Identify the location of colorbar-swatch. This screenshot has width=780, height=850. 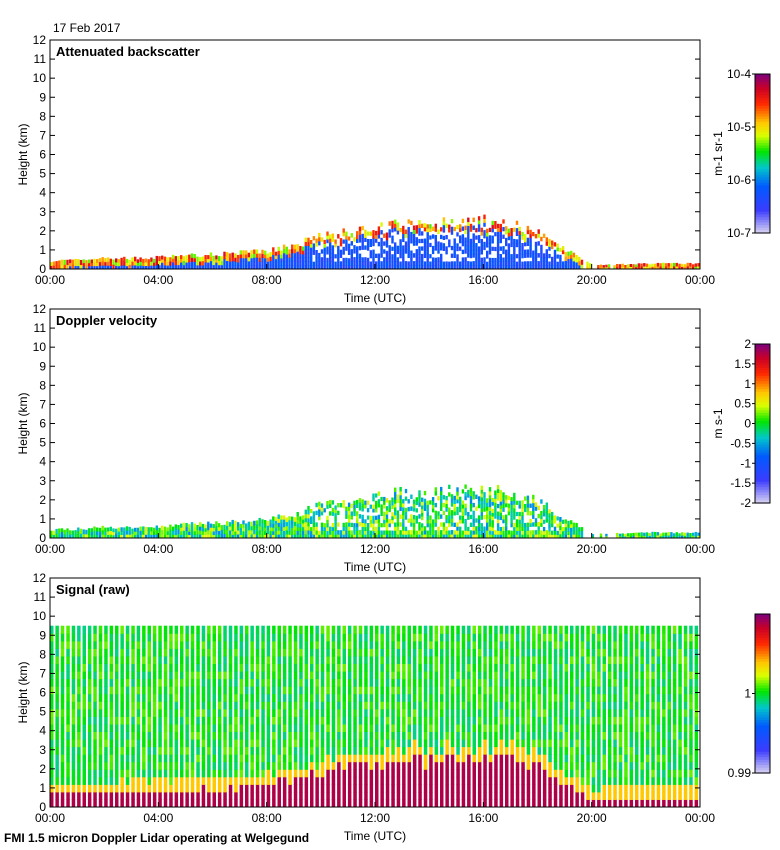
(762, 97).